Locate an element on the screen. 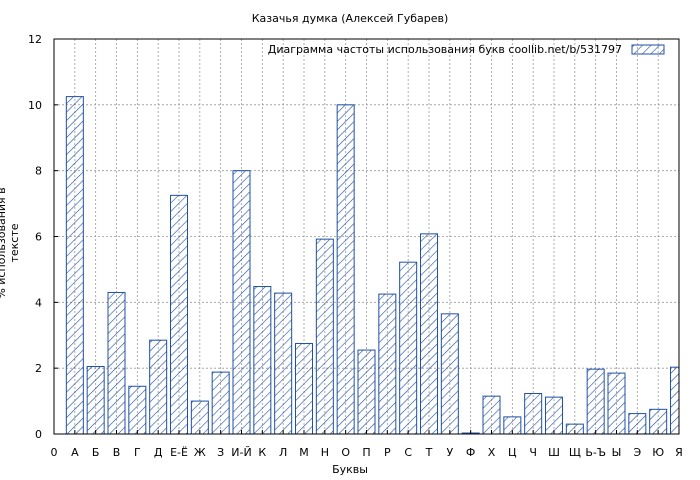 This screenshot has height=480, width=700. x-tick-label: Л is located at coordinates (283, 452).